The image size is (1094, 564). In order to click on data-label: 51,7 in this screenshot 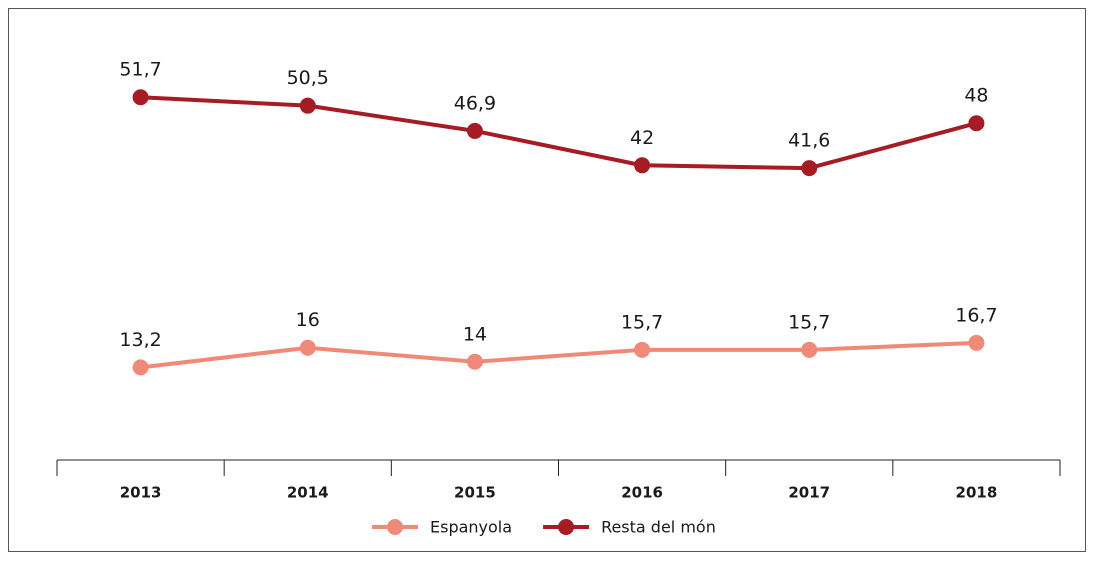, I will do `click(140, 70)`.